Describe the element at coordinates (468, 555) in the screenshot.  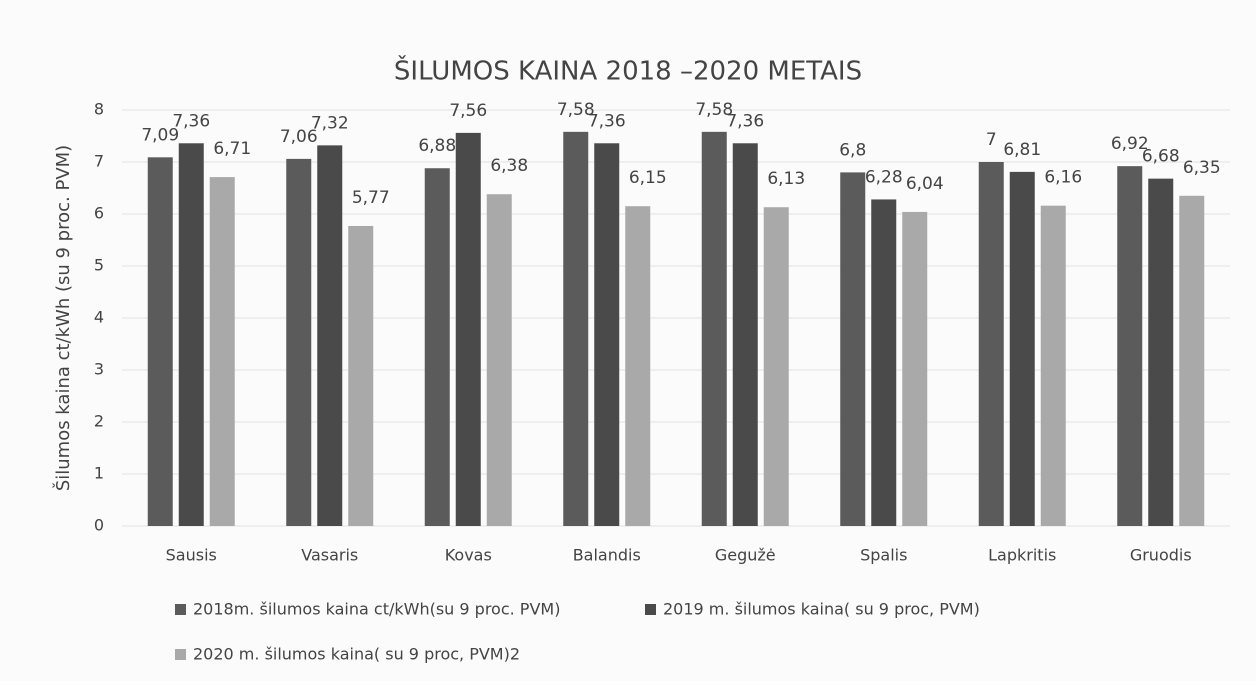
I see `x-tick-label: Kovas` at that location.